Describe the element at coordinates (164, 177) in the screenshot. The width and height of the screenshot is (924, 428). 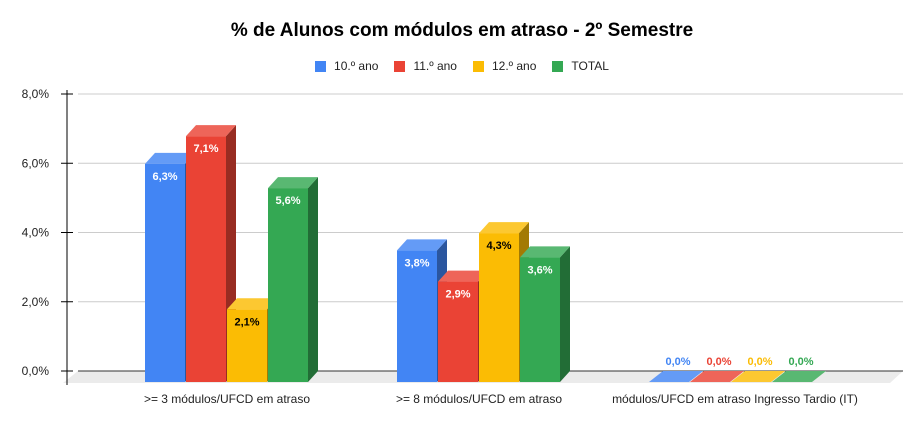
I see `value-label: 6,3%` at that location.